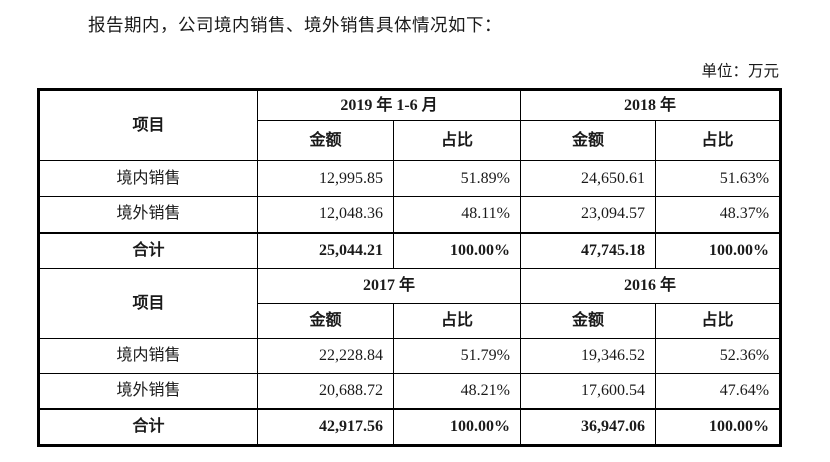 This screenshot has height=462, width=830. What do you see at coordinates (389, 105) in the screenshot?
I see `period-header-2019h1: 2019 年 1-6 月` at bounding box center [389, 105].